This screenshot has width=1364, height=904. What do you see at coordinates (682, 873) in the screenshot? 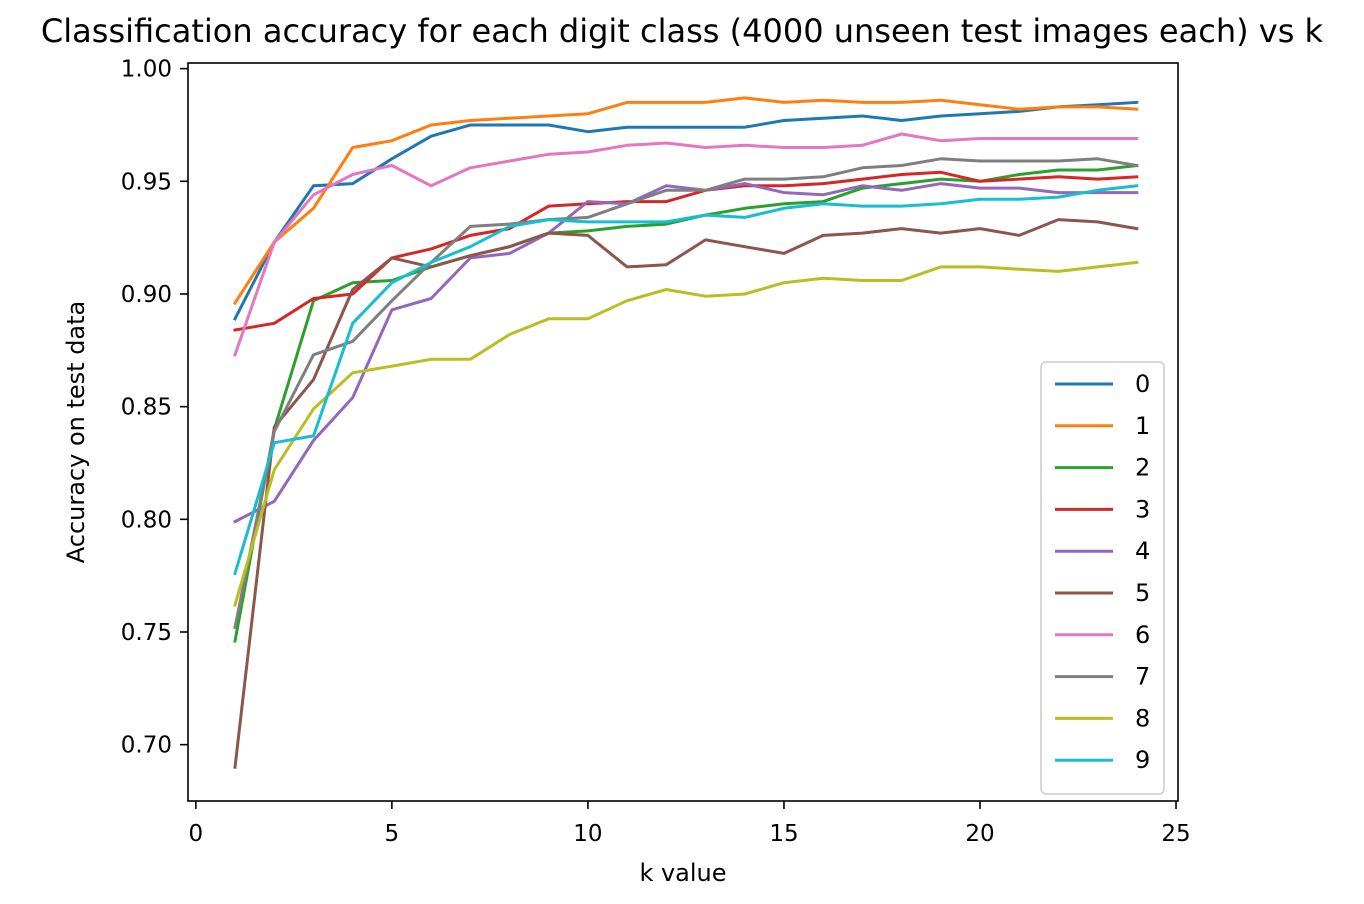
I see `x-axis-label: k value` at bounding box center [682, 873].